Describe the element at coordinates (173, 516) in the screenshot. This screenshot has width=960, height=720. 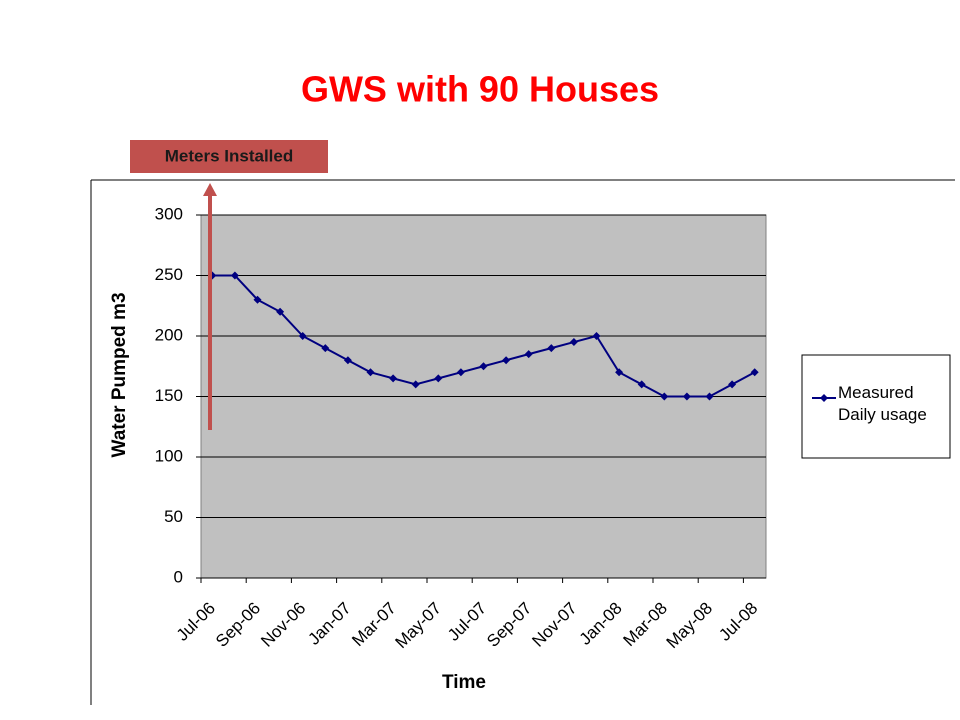
I see `y-tick-label: 50` at that location.